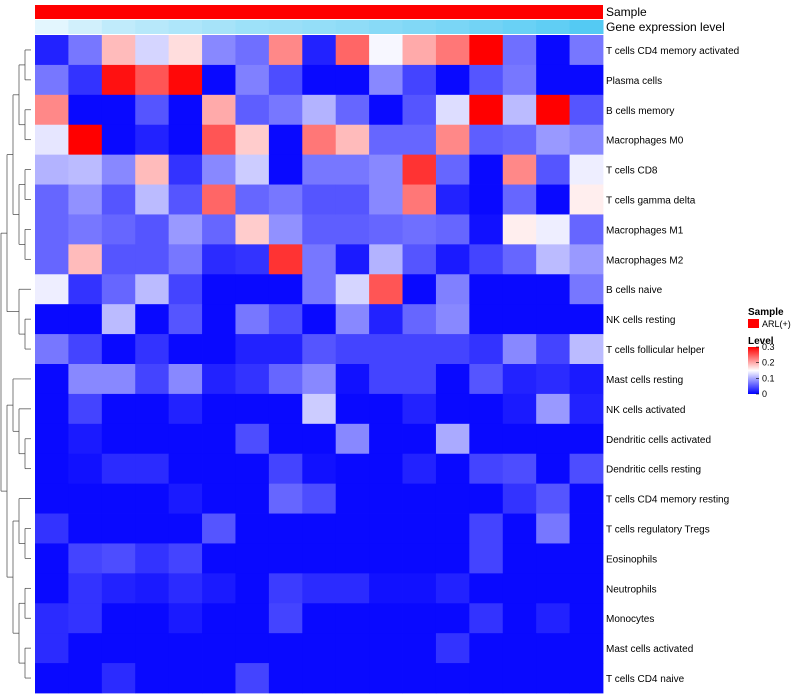 Image resolution: width=800 pixels, height=700 pixels. Describe the element at coordinates (649, 649) in the screenshot. I see `row-label: Mast cells activated` at that location.